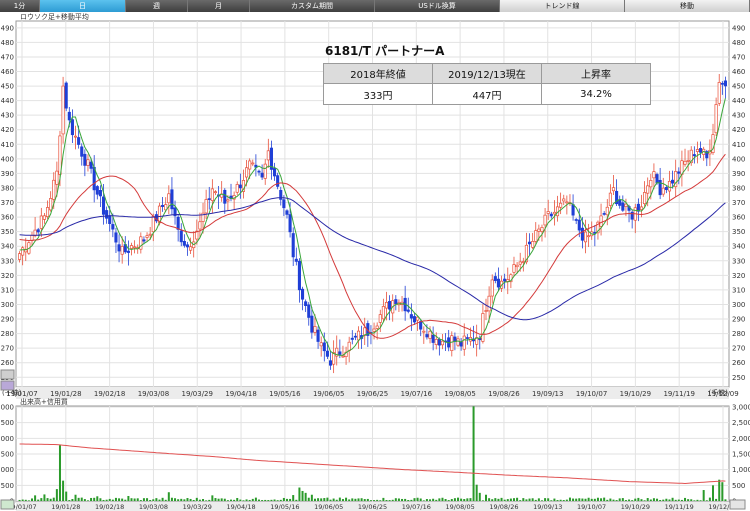 This screenshot has width=750, height=511. I want to click on time-tick-label: 19/05/16, so click(285, 394).